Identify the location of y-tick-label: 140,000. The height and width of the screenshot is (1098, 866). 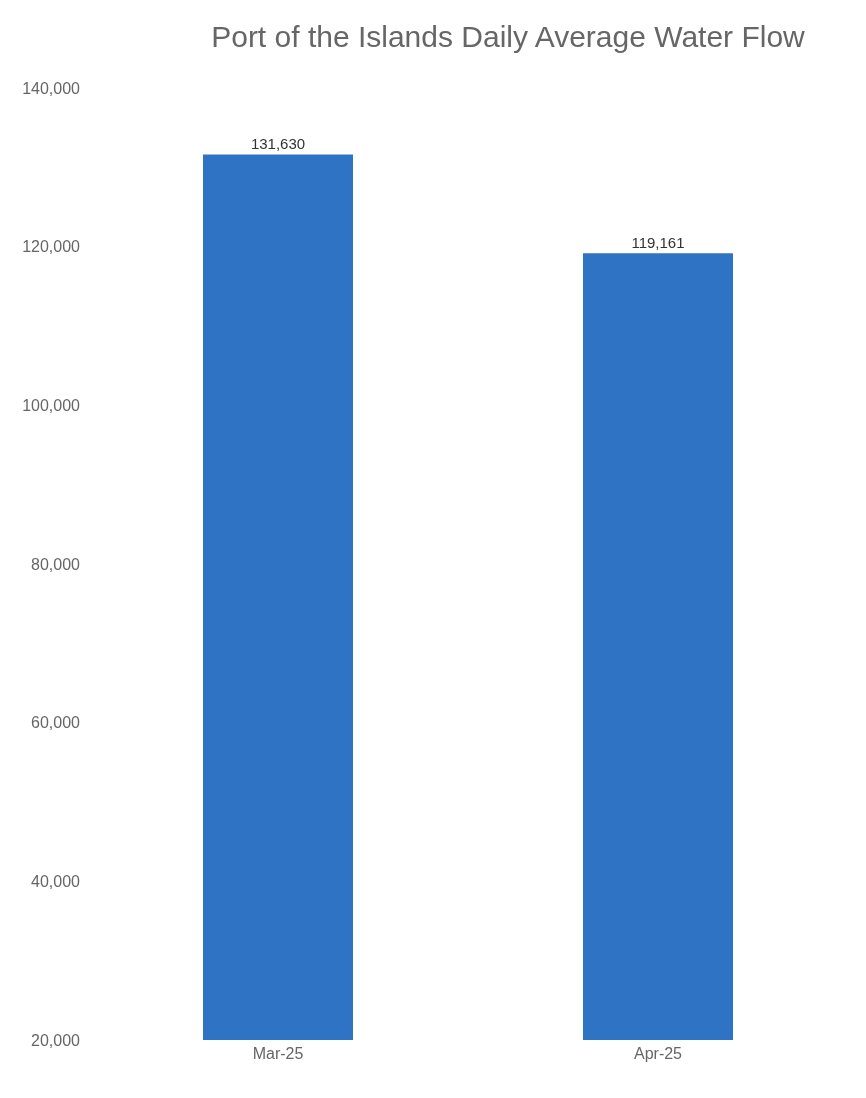
(51, 88).